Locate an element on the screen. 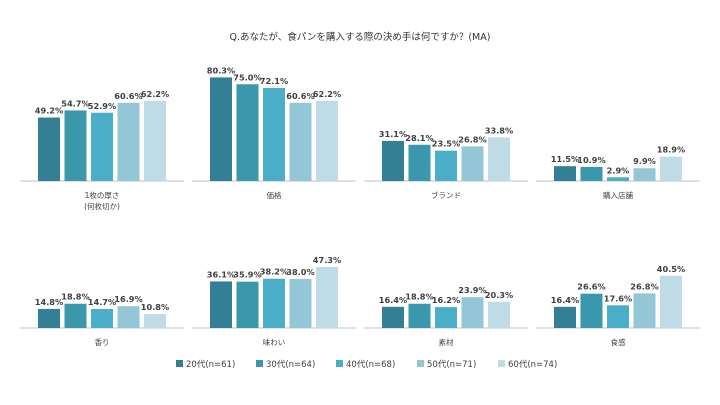 This screenshot has width=720, height=405. data-label: 16.9% is located at coordinates (128, 299).